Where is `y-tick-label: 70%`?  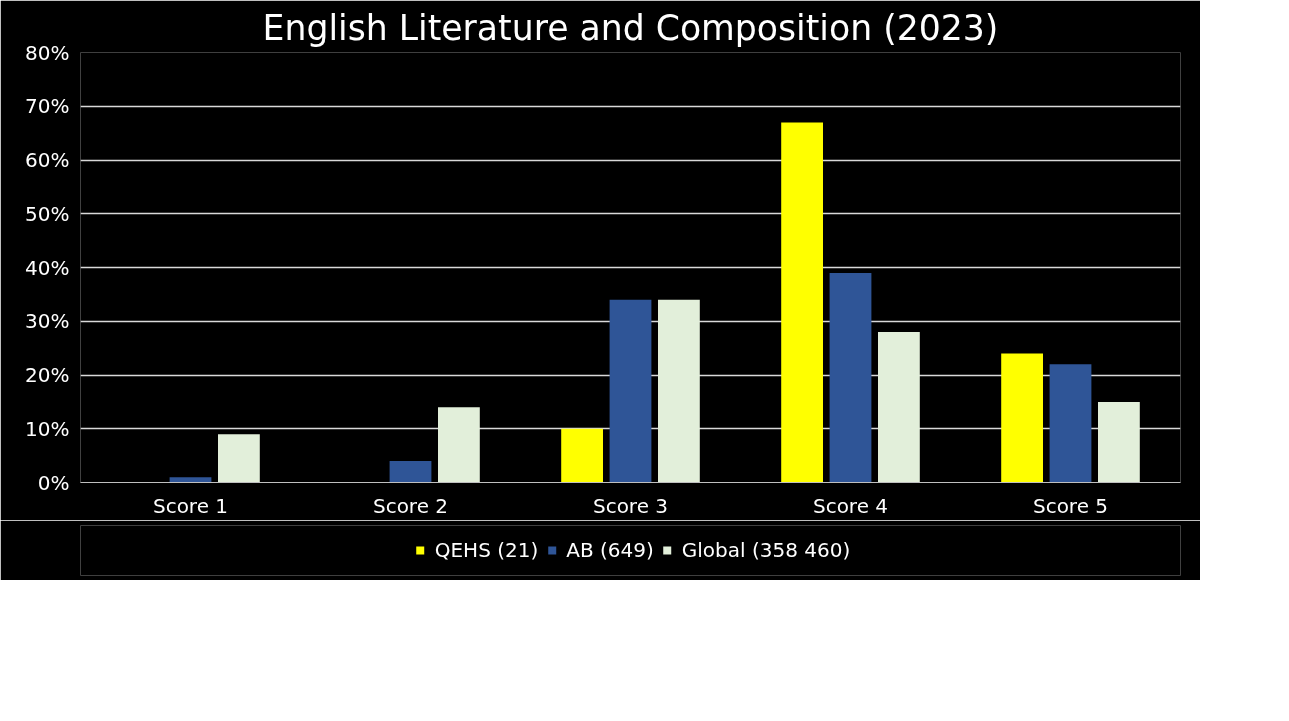
y-tick-label: 70% is located at coordinates (47, 106).